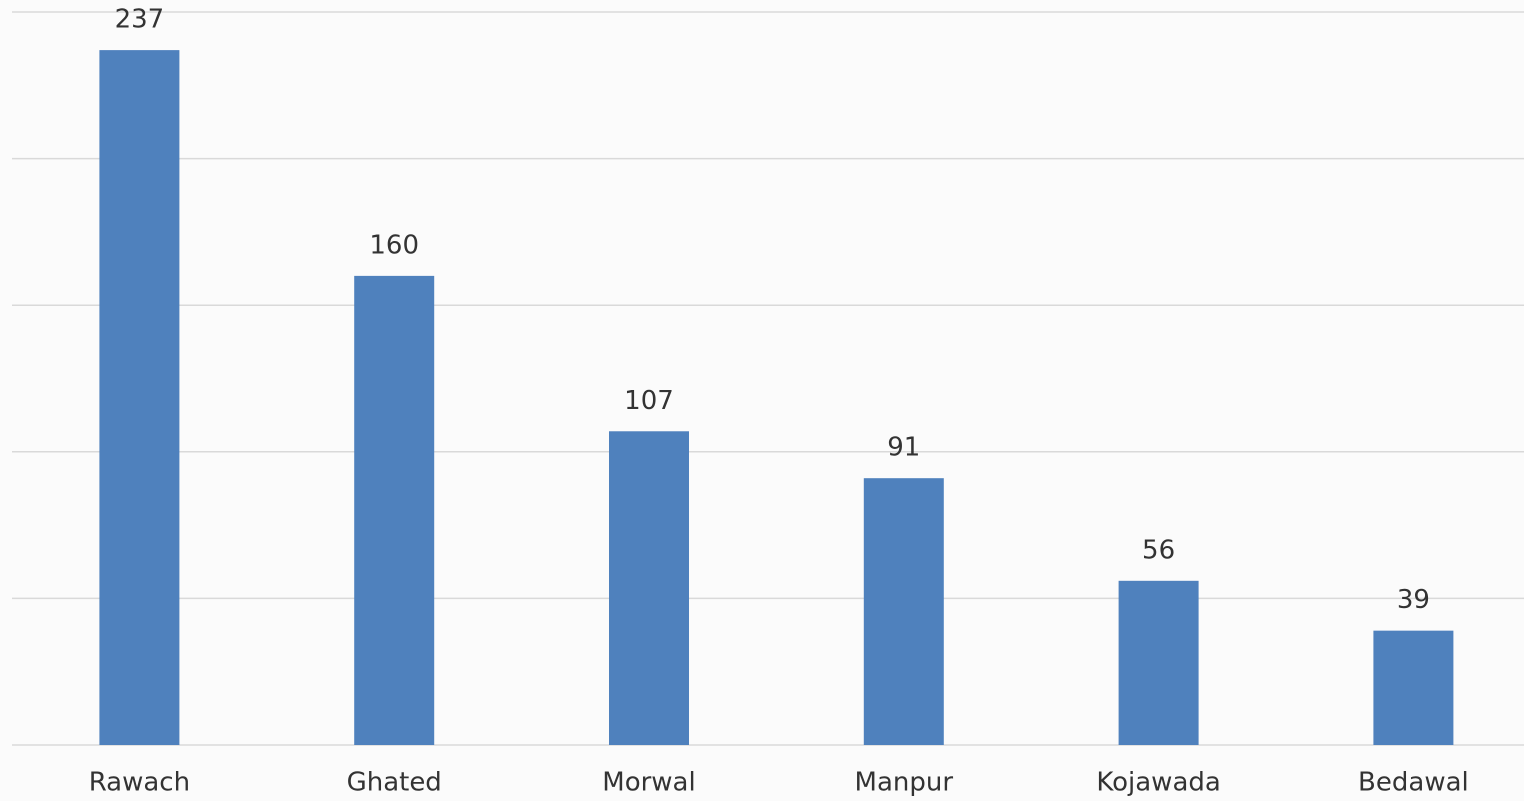  What do you see at coordinates (649, 401) in the screenshot?
I see `data-label: 107` at bounding box center [649, 401].